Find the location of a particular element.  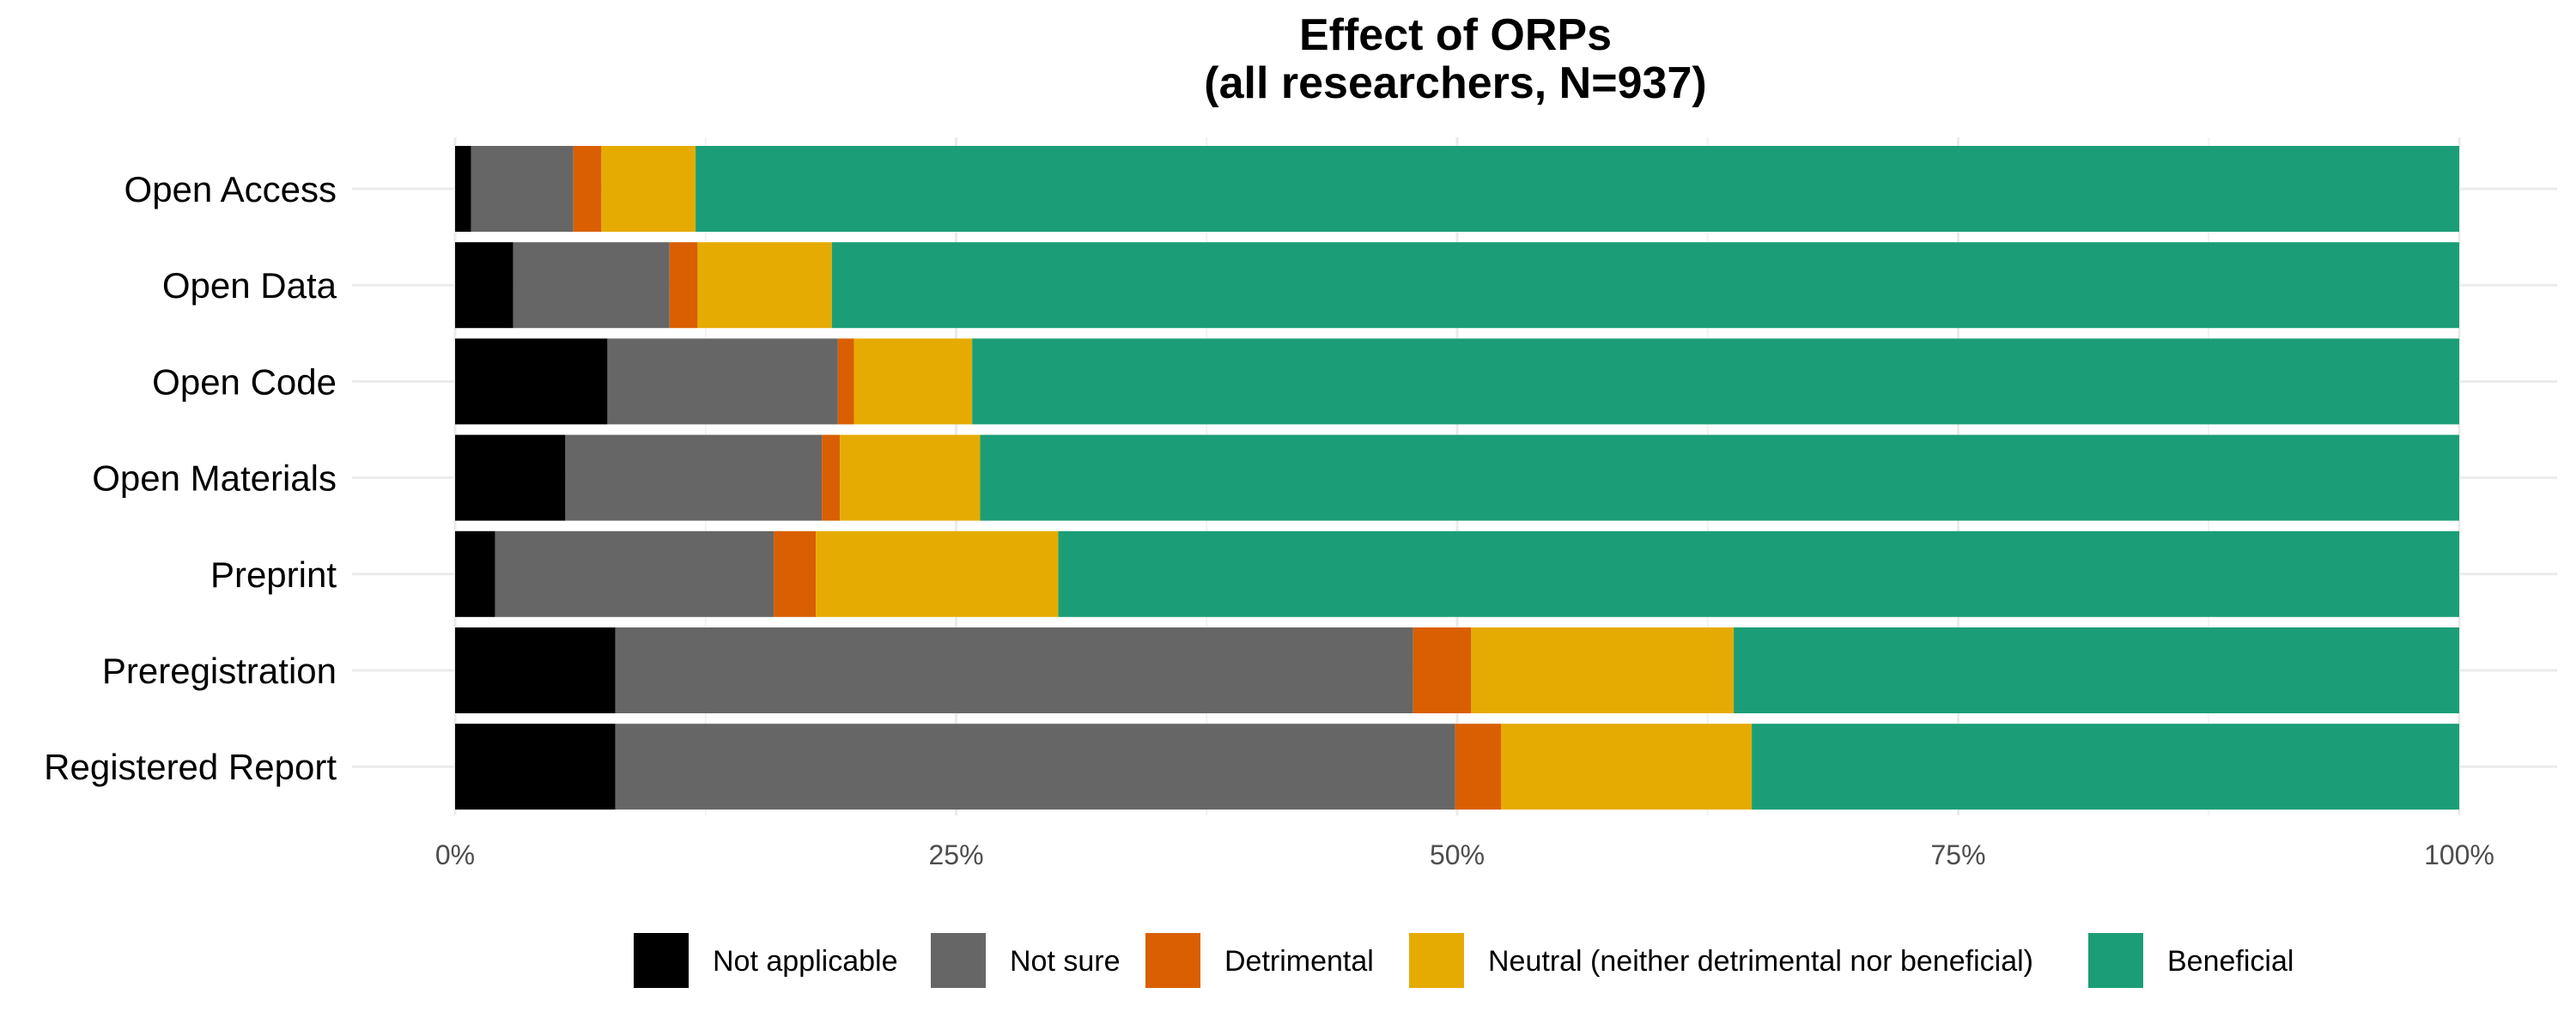

x-tick-labels: 0% 25% 50% 75% 100% is located at coordinates (1464, 854).